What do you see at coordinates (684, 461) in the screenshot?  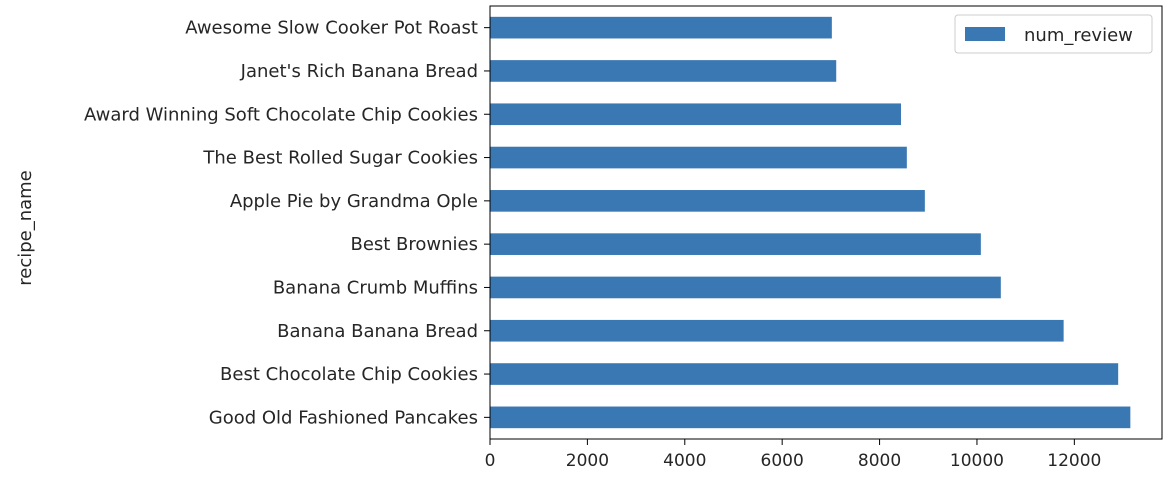 I see `x-tick-label: 4000` at bounding box center [684, 461].